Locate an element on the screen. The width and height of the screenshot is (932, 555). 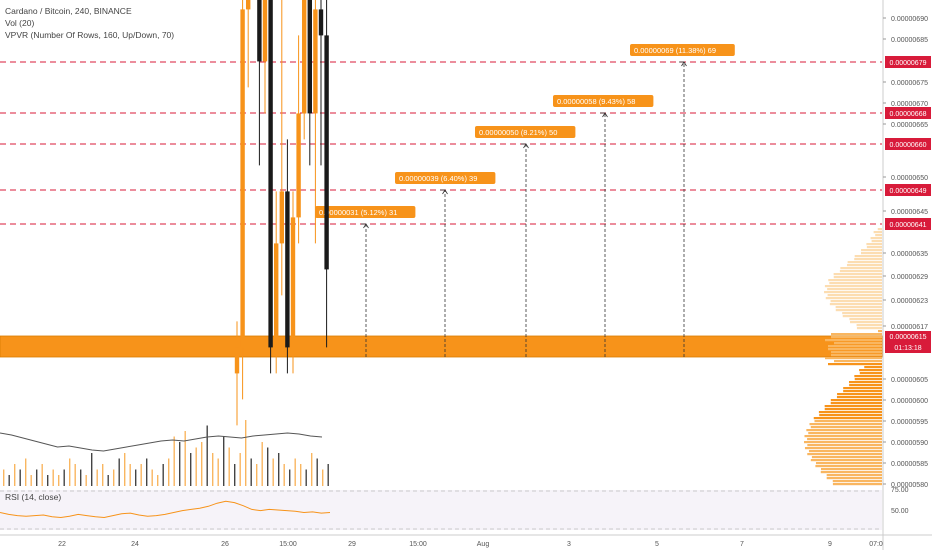
time-tick-label: Aug is located at coordinates (483, 544).